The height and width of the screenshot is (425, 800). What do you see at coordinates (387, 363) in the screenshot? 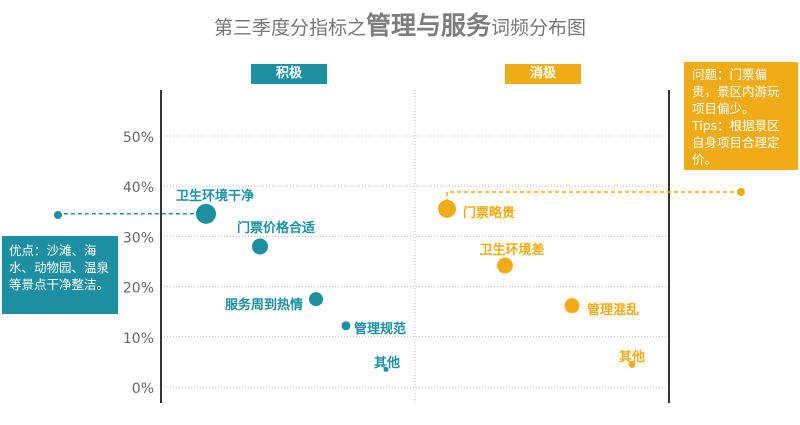
I see `positive-point-label: 其他` at bounding box center [387, 363].